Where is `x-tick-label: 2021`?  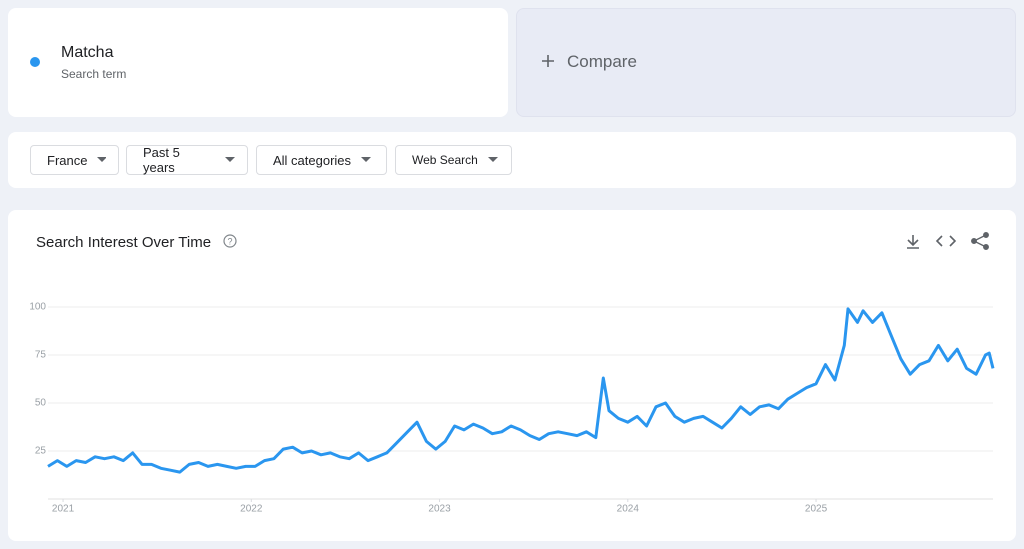 x-tick-label: 2021 is located at coordinates (63, 509).